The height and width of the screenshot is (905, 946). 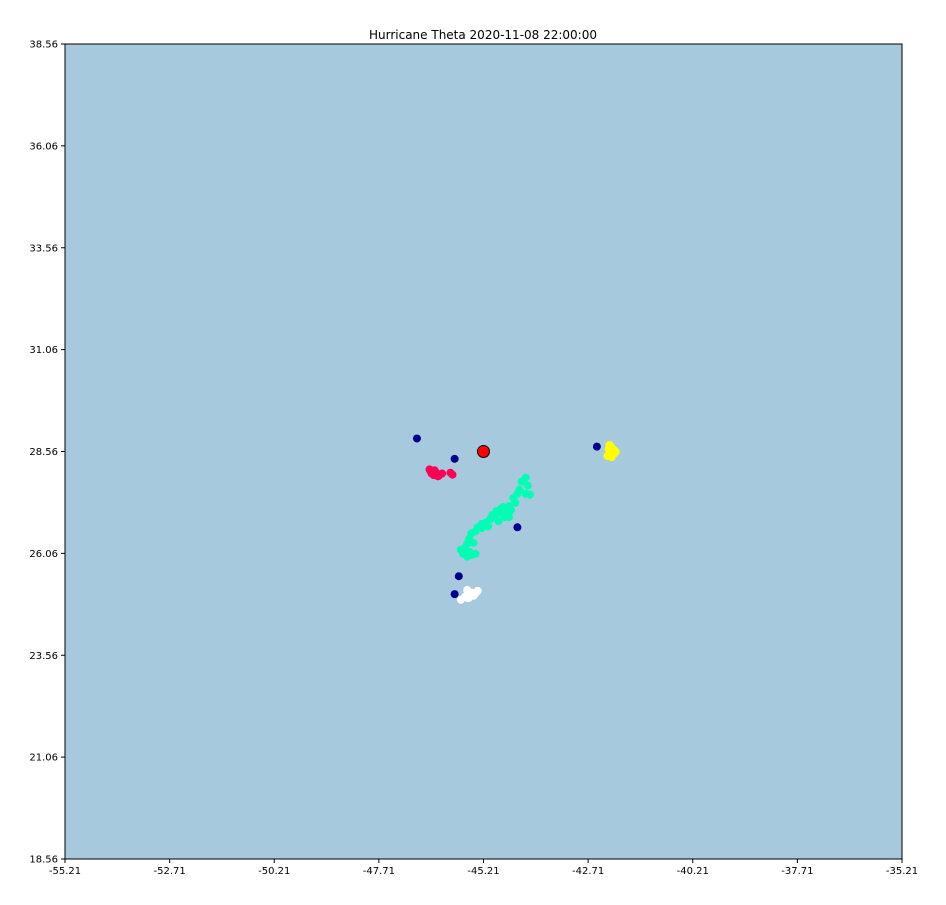 What do you see at coordinates (65, 871) in the screenshot?
I see `x-tick-label: -55.21` at bounding box center [65, 871].